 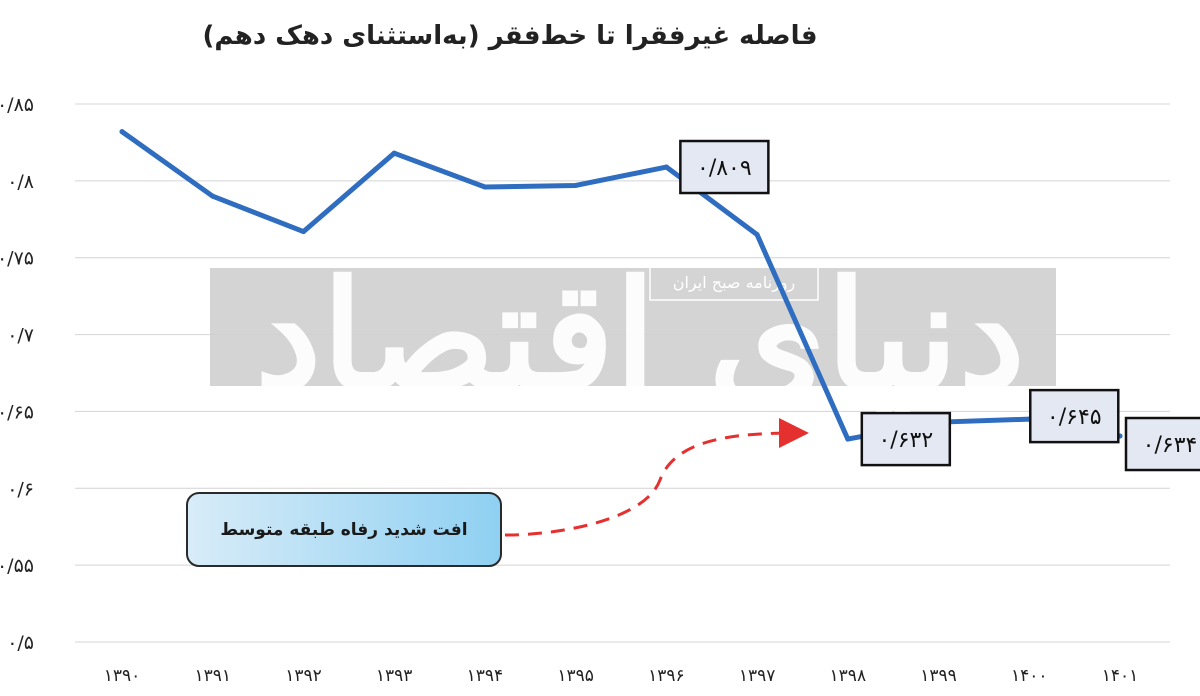 I want to click on data-label-text: ۰/۶۳۴, so click(x=1170, y=445).